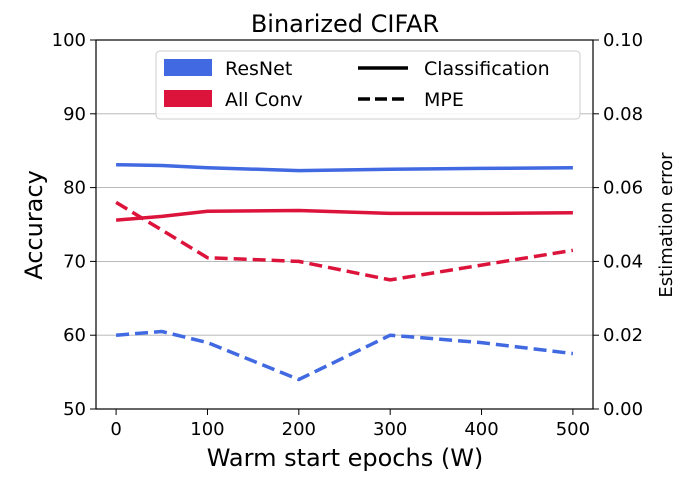  I want to click on legend-label-allconv: All Conv, so click(264, 100).